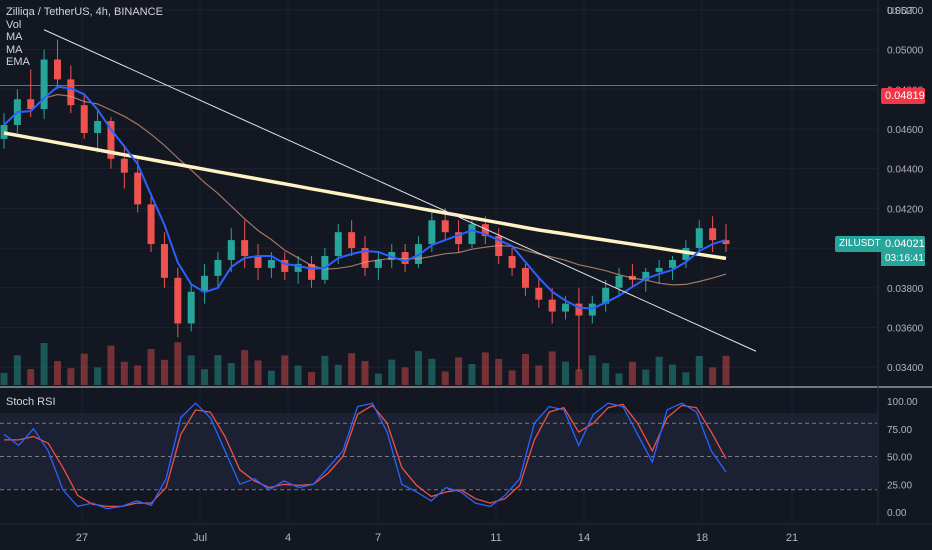  Describe the element at coordinates (31, 402) in the screenshot. I see `stoch-rsi-label: Stoch RSI` at that location.